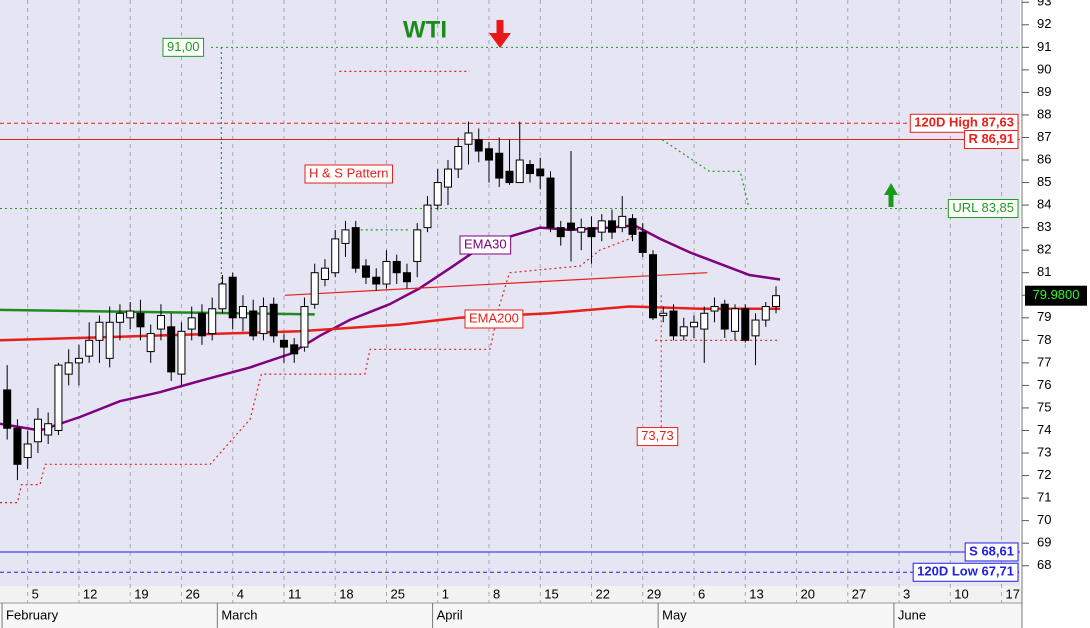 The image size is (1090, 628). Describe the element at coordinates (1044, 113) in the screenshot. I see `y-tick-label: 88` at that location.